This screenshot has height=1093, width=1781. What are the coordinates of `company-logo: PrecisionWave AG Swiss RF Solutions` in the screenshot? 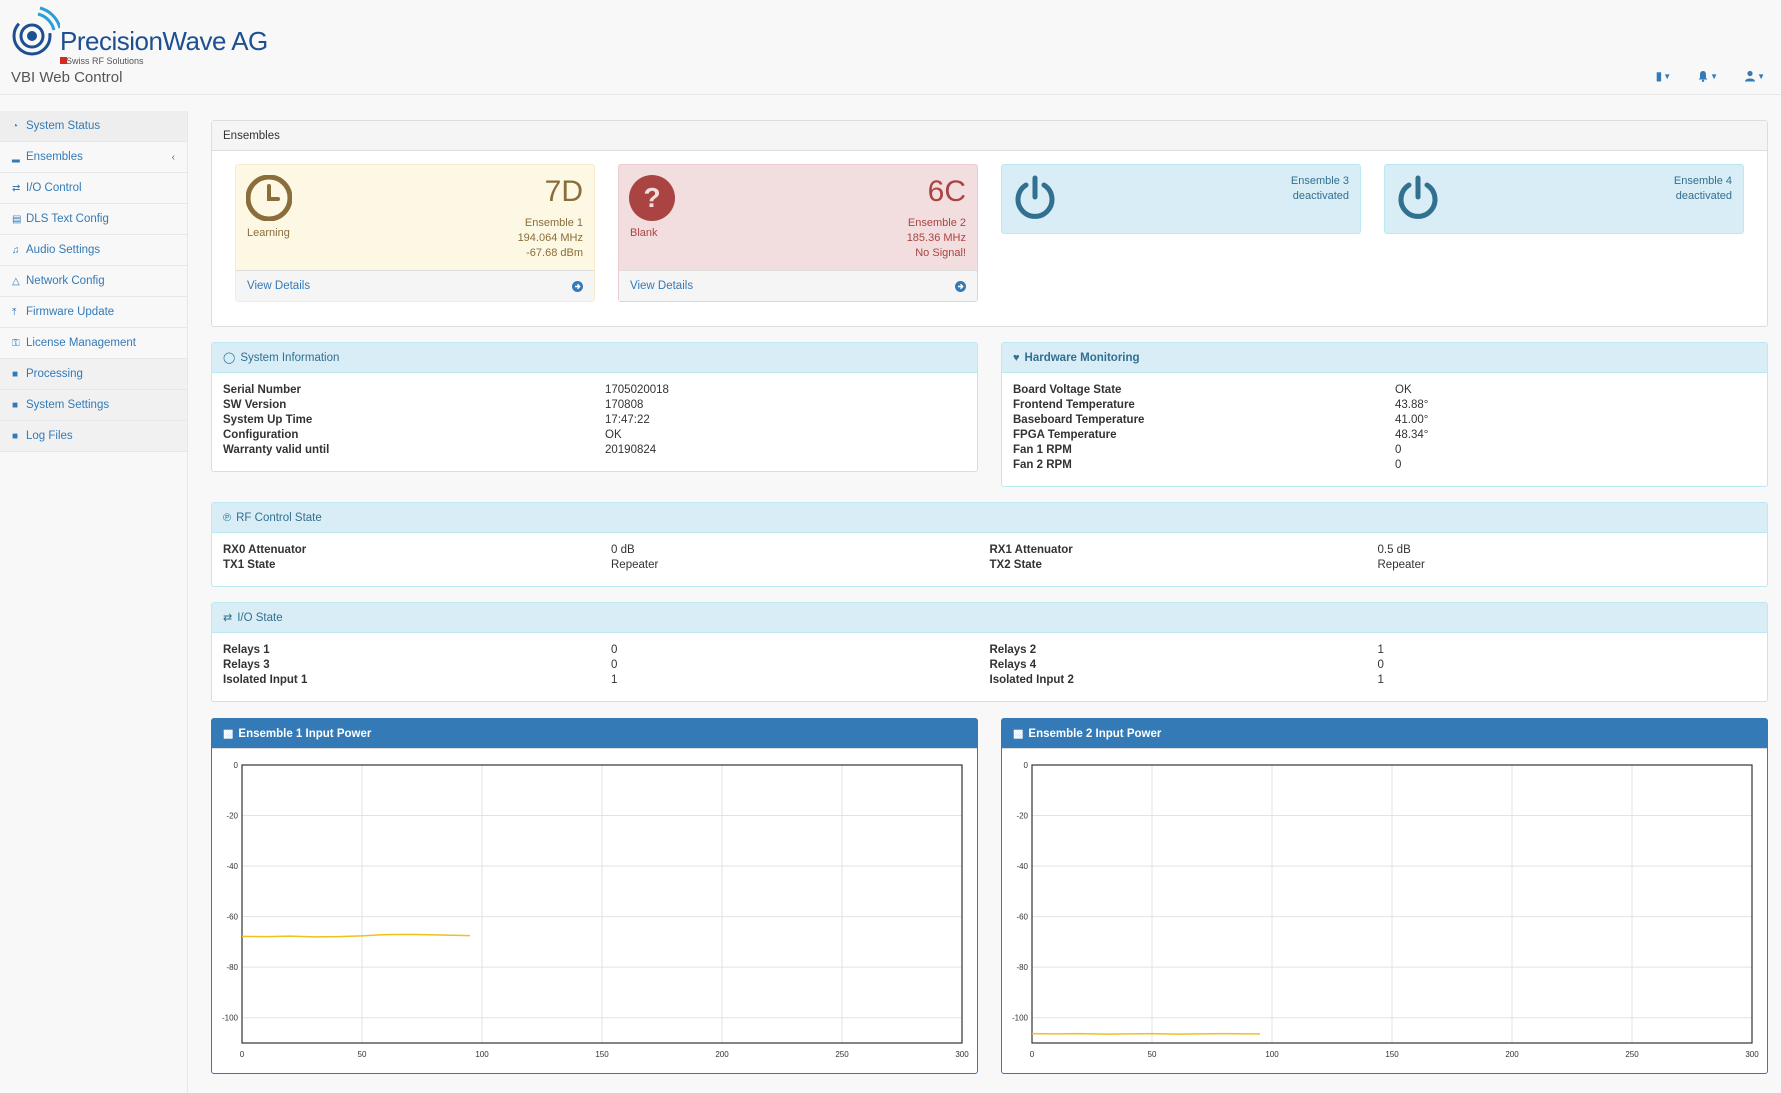 It's located at (153, 36).